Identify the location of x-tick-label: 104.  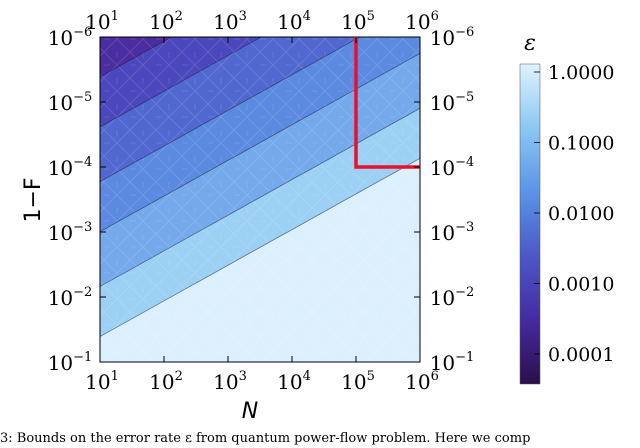
(294, 381).